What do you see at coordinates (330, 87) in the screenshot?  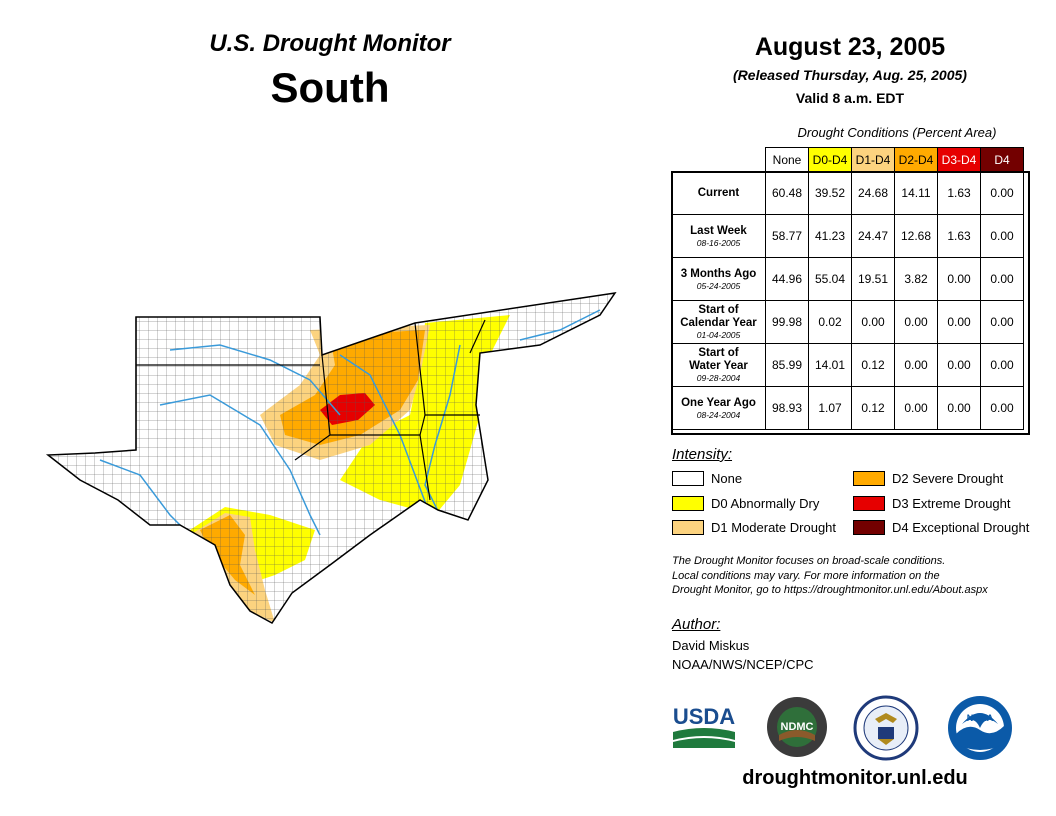 I see `region-title: South` at bounding box center [330, 87].